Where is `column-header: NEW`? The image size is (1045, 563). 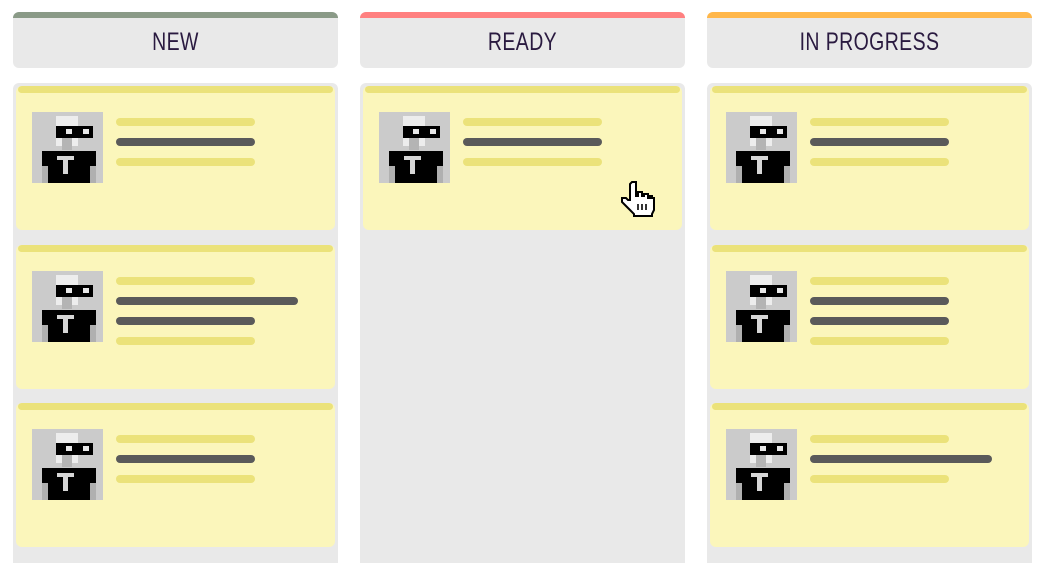
column-header: NEW is located at coordinates (175, 40).